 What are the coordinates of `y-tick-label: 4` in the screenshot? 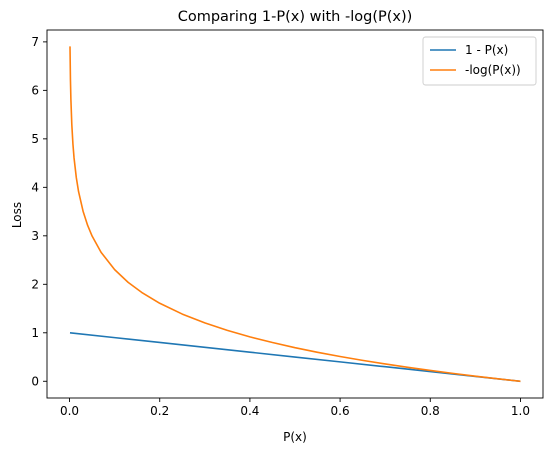 It's located at (35, 187).